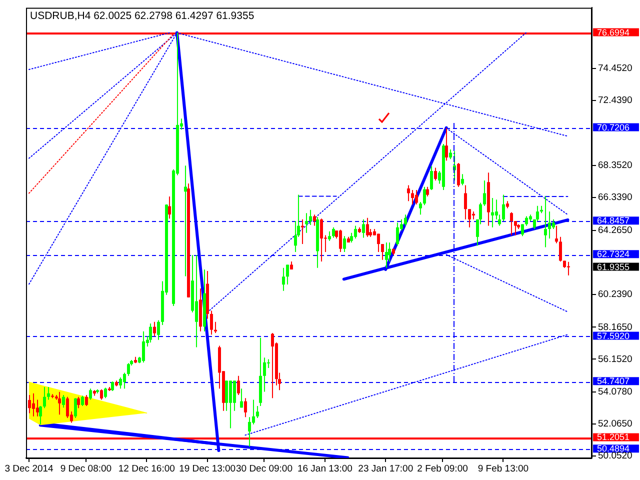  I want to click on y-tick-label: 52.0650, so click(615, 424).